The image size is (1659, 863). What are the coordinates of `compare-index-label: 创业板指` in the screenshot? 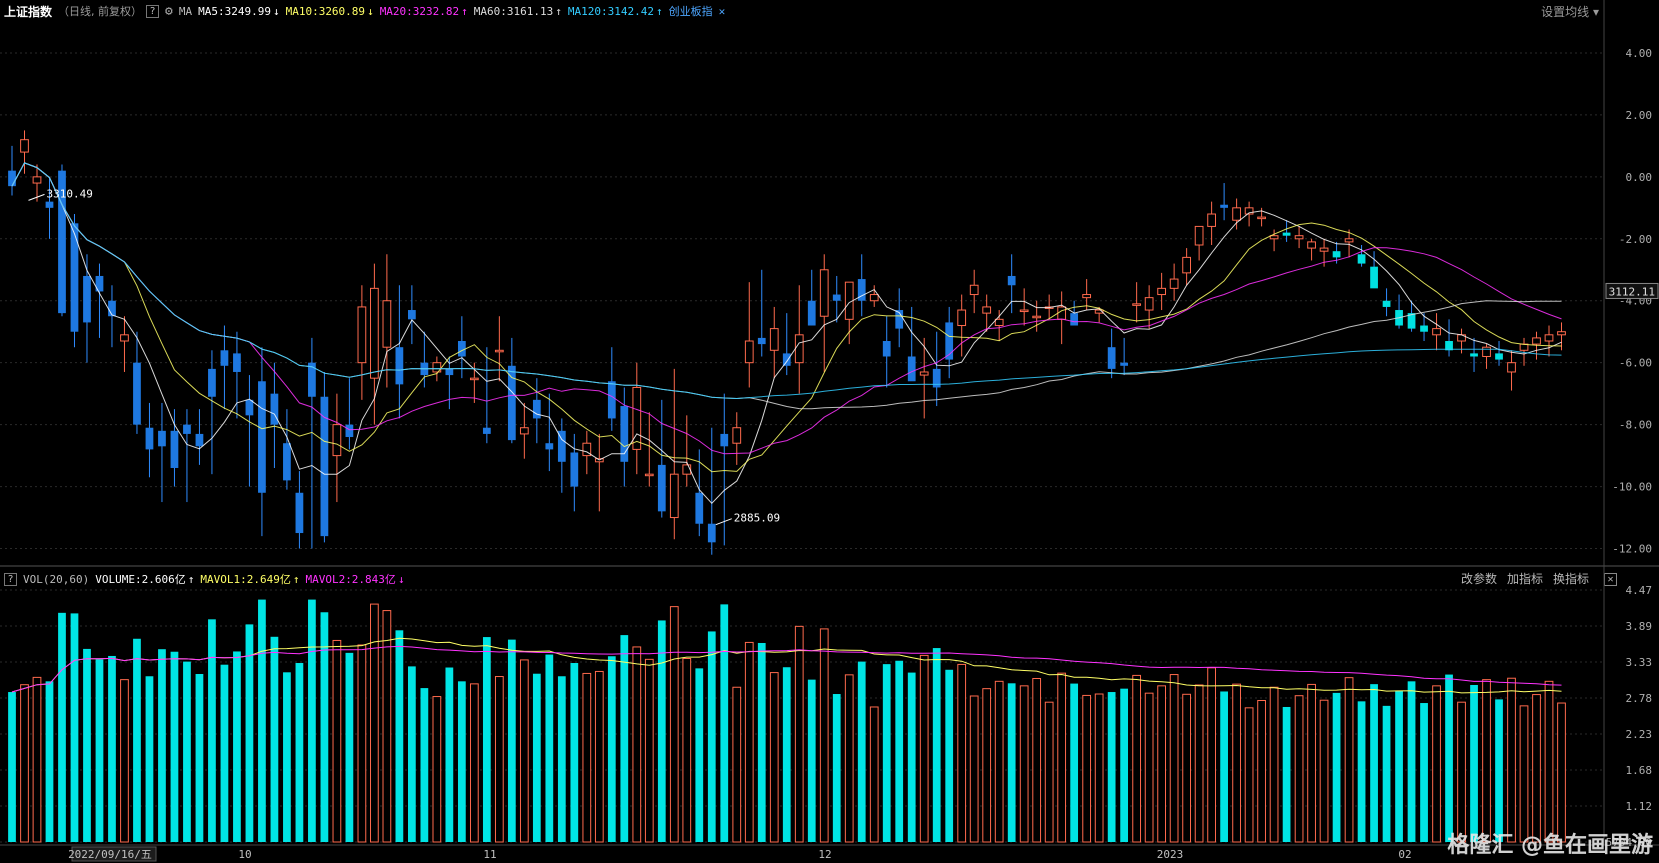 It's located at (690, 11).